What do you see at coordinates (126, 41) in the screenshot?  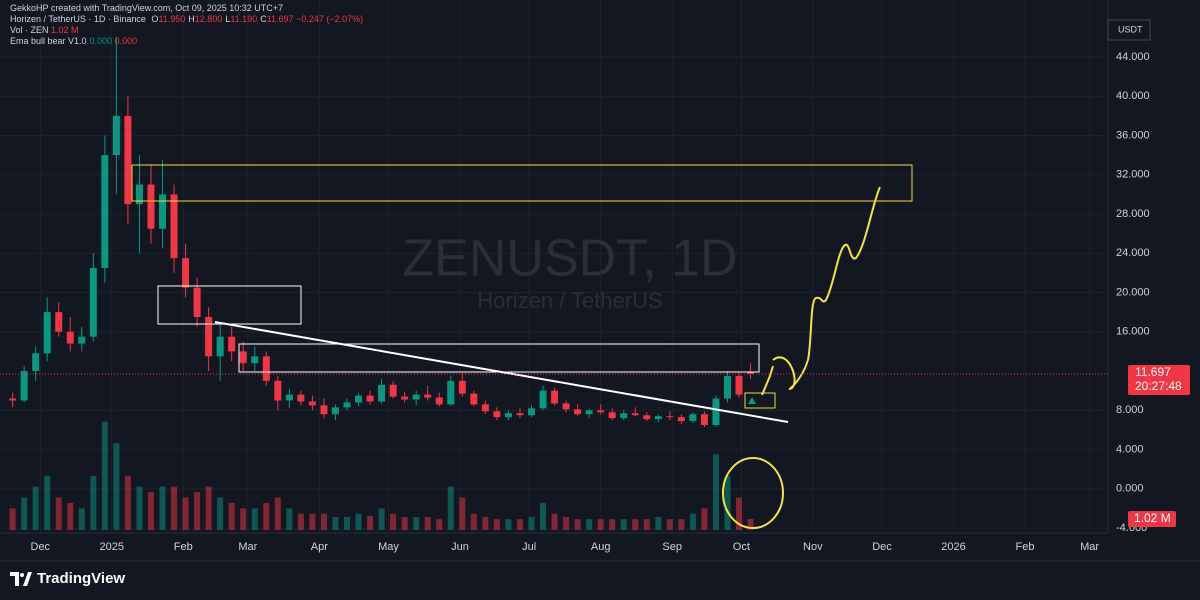 I see `ema-value: 0.000` at bounding box center [126, 41].